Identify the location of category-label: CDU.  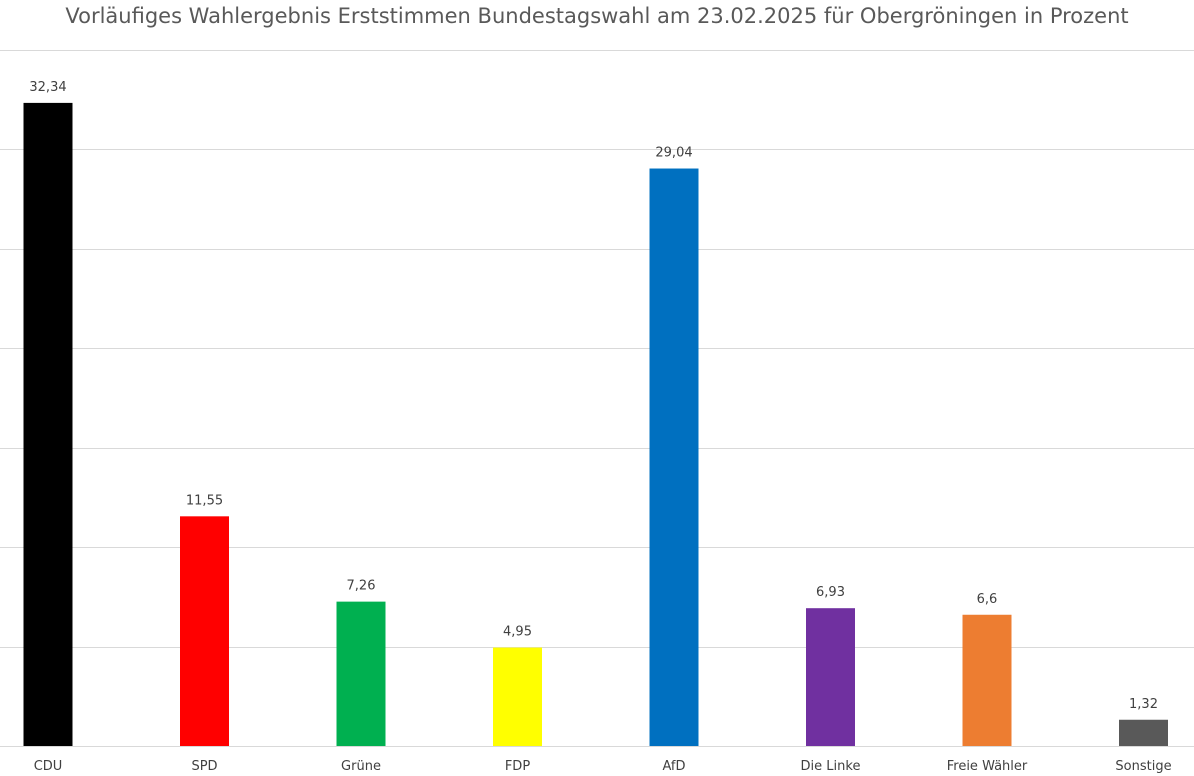
(48, 766).